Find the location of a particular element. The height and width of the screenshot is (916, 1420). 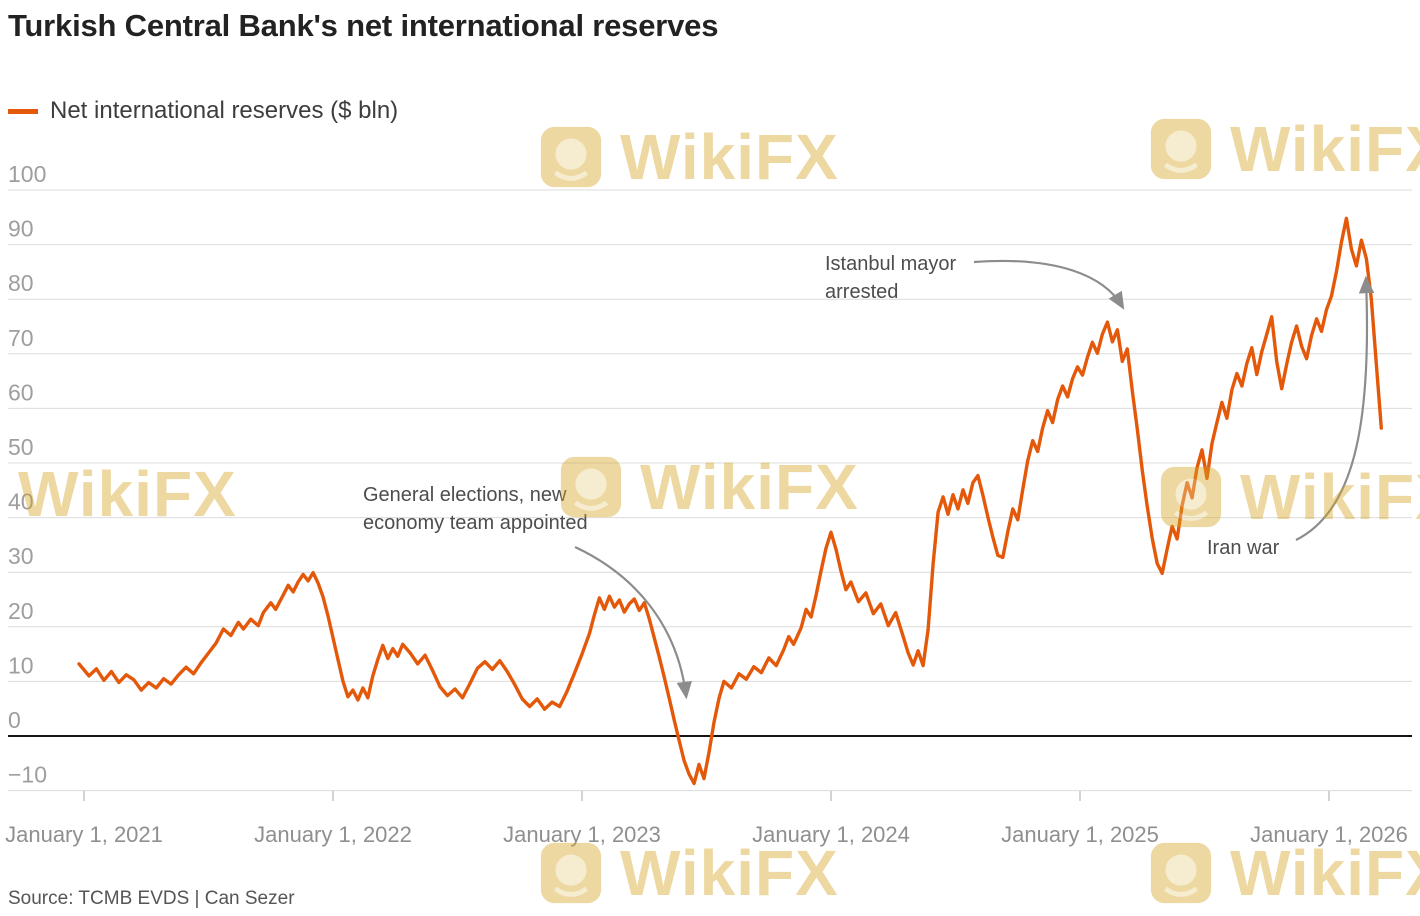

svg-text: 100 is located at coordinates (27, 174).